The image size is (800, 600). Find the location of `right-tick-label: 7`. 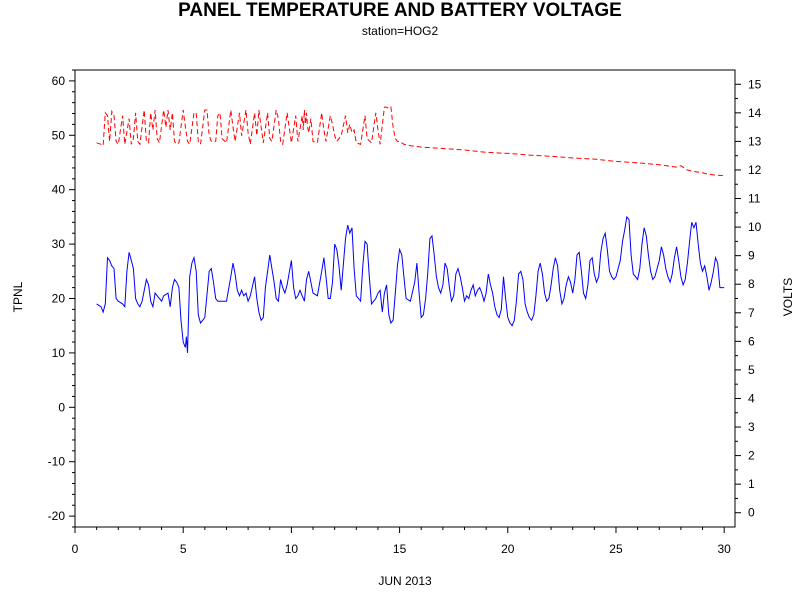

right-tick-label: 7 is located at coordinates (751, 313).